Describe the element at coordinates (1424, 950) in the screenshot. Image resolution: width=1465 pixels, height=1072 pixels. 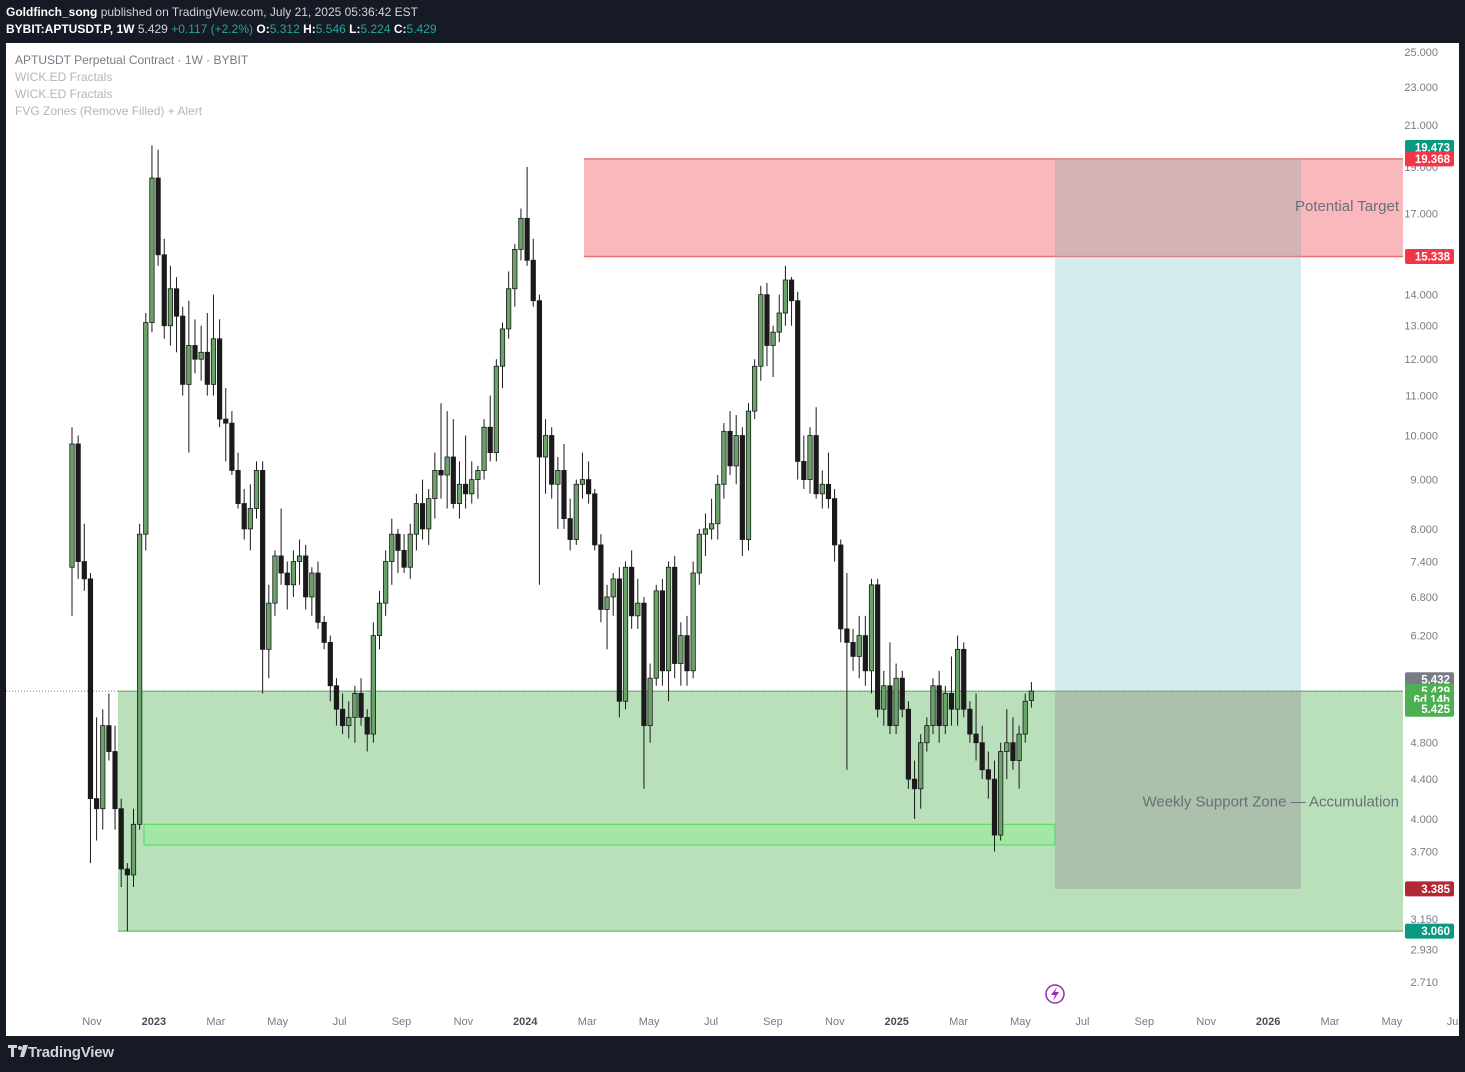
I see `y-tick-label: 2.930` at that location.